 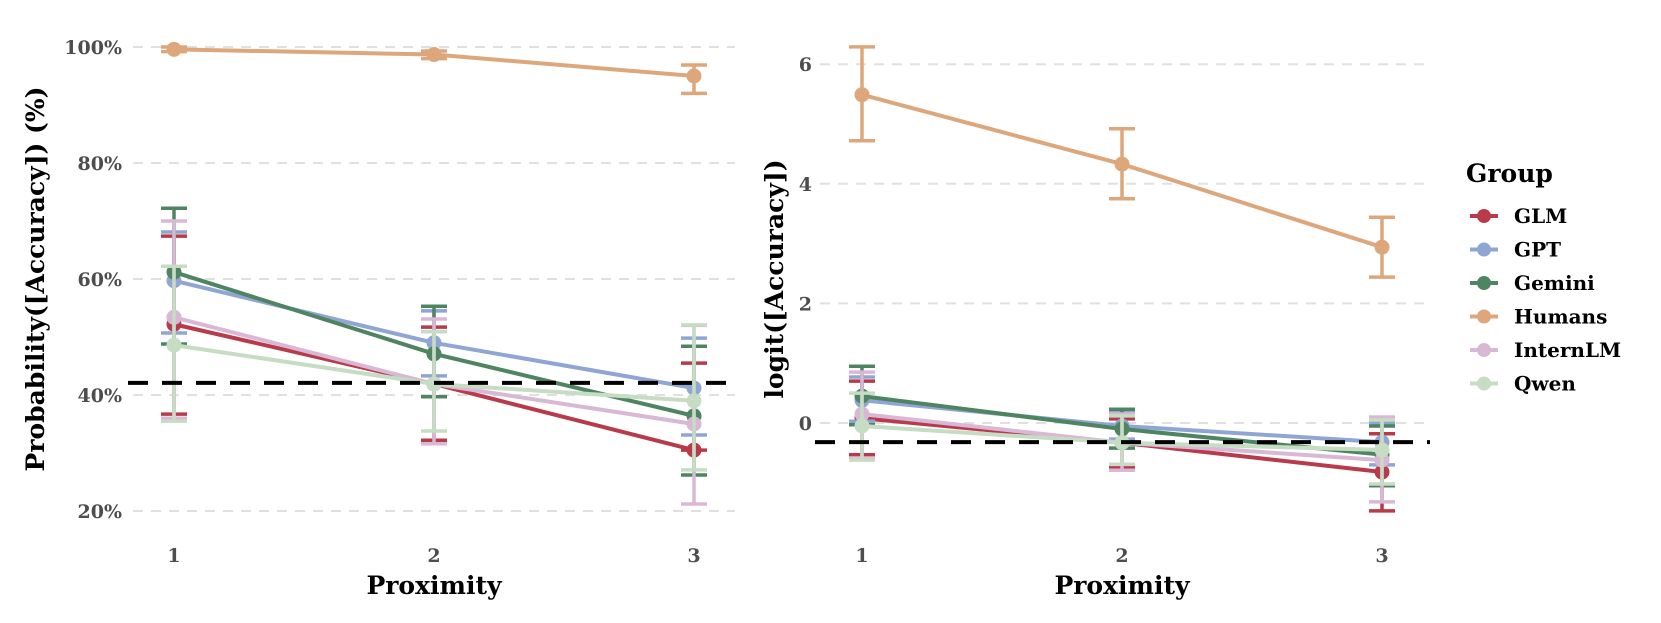 I want to click on legend-item-gemini: Gemini, so click(x=1532, y=283).